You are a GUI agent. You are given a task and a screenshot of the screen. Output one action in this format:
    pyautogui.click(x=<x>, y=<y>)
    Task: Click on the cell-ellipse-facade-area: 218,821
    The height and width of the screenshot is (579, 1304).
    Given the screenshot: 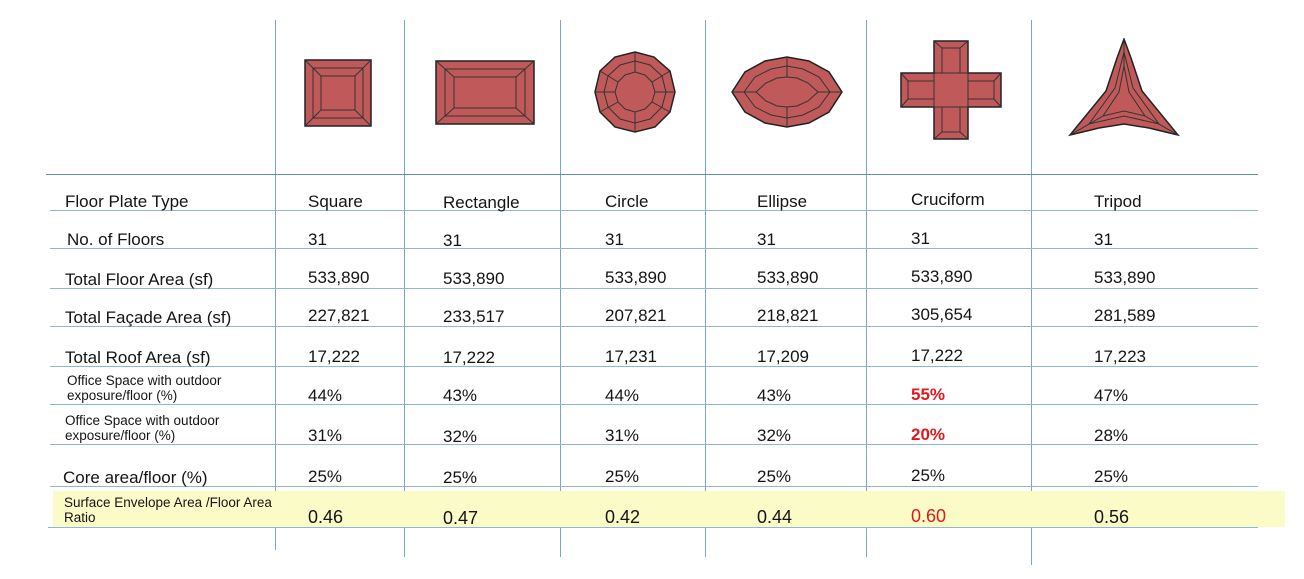 What is the action you would take?
    pyautogui.click(x=788, y=315)
    